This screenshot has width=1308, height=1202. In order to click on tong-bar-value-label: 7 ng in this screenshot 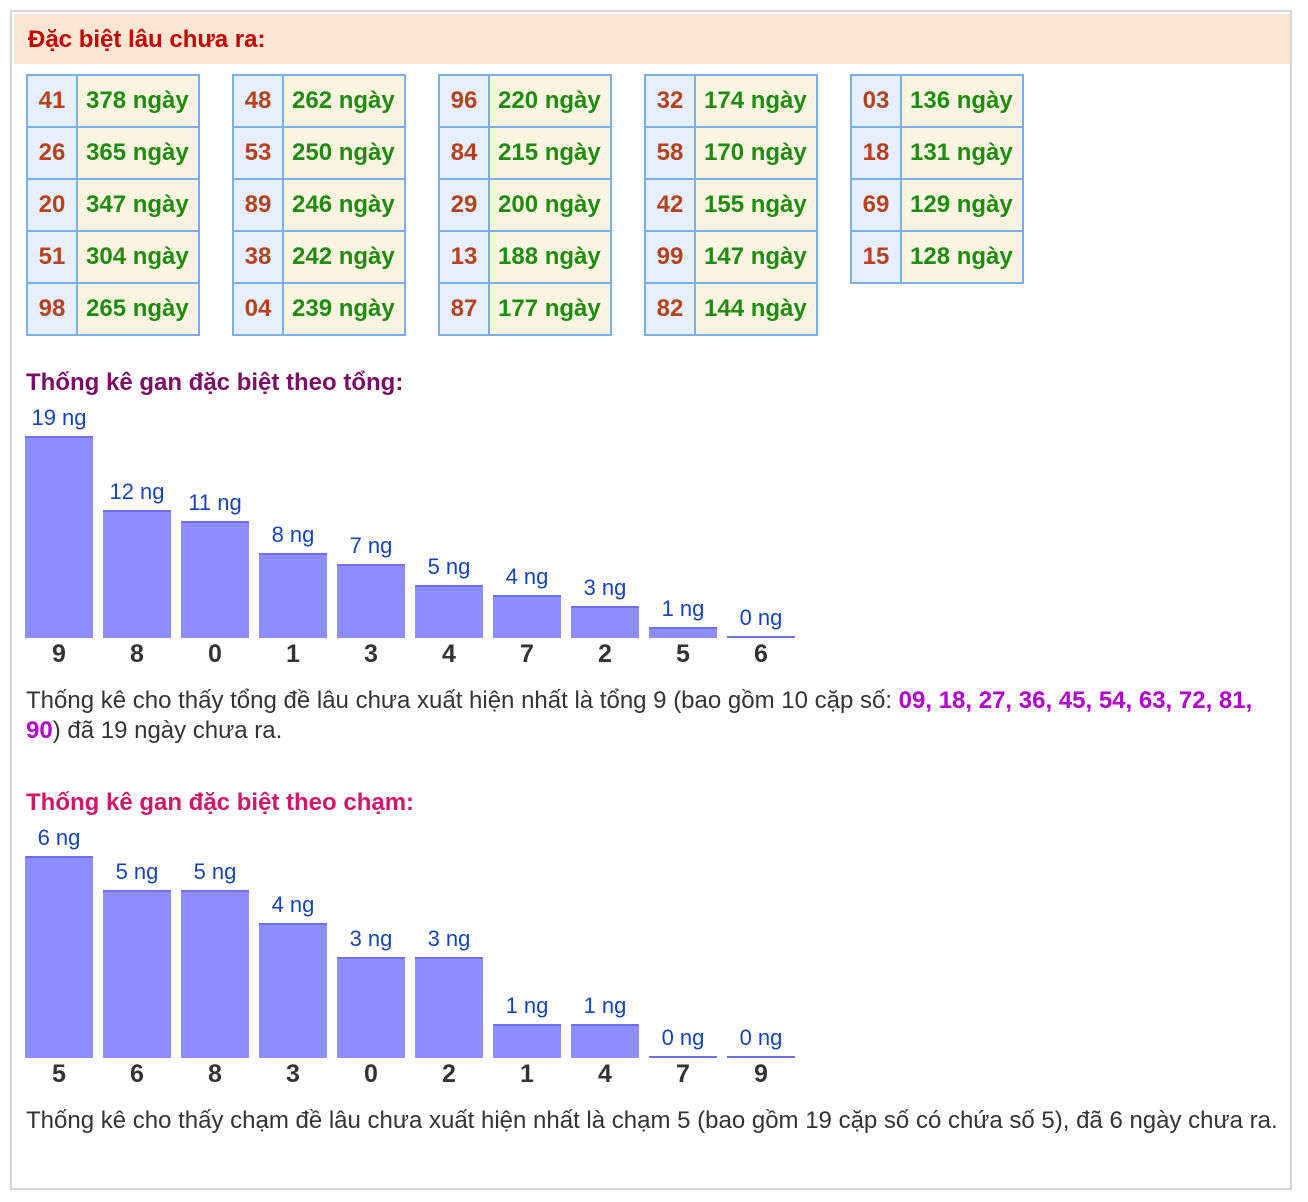, I will do `click(371, 545)`.